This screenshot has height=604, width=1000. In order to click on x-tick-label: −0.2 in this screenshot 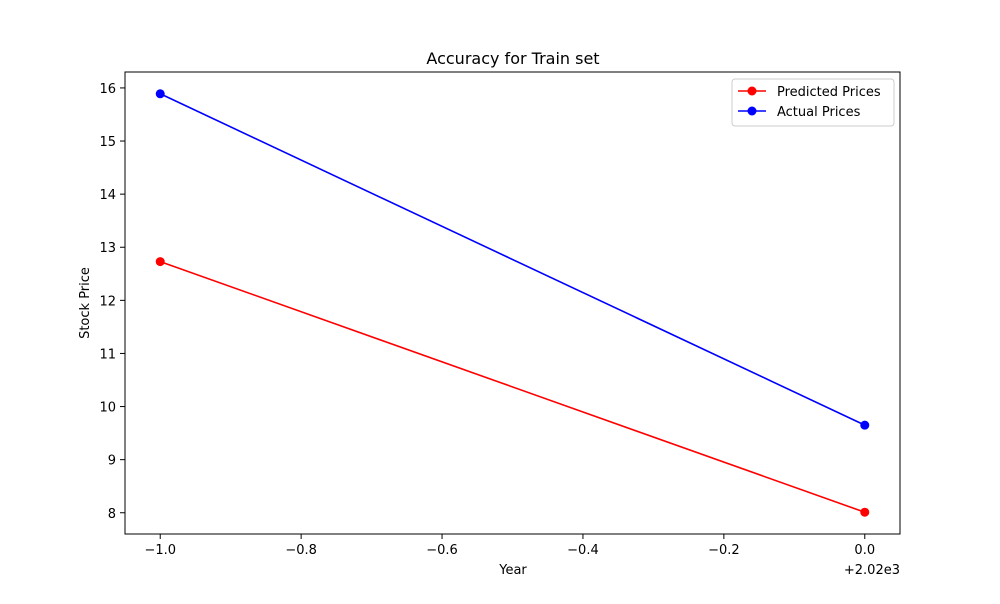, I will do `click(724, 550)`.